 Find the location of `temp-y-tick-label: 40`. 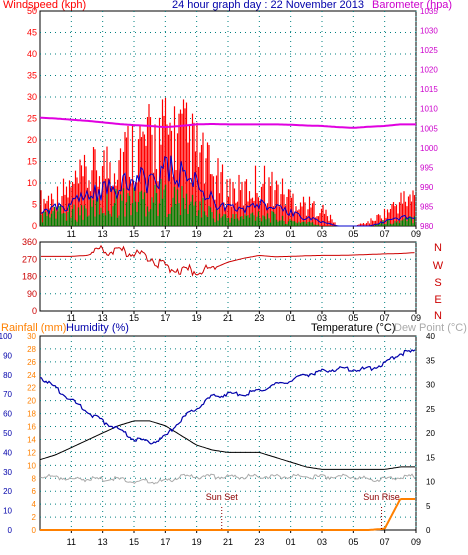

temp-y-tick-label: 40 is located at coordinates (430, 336).